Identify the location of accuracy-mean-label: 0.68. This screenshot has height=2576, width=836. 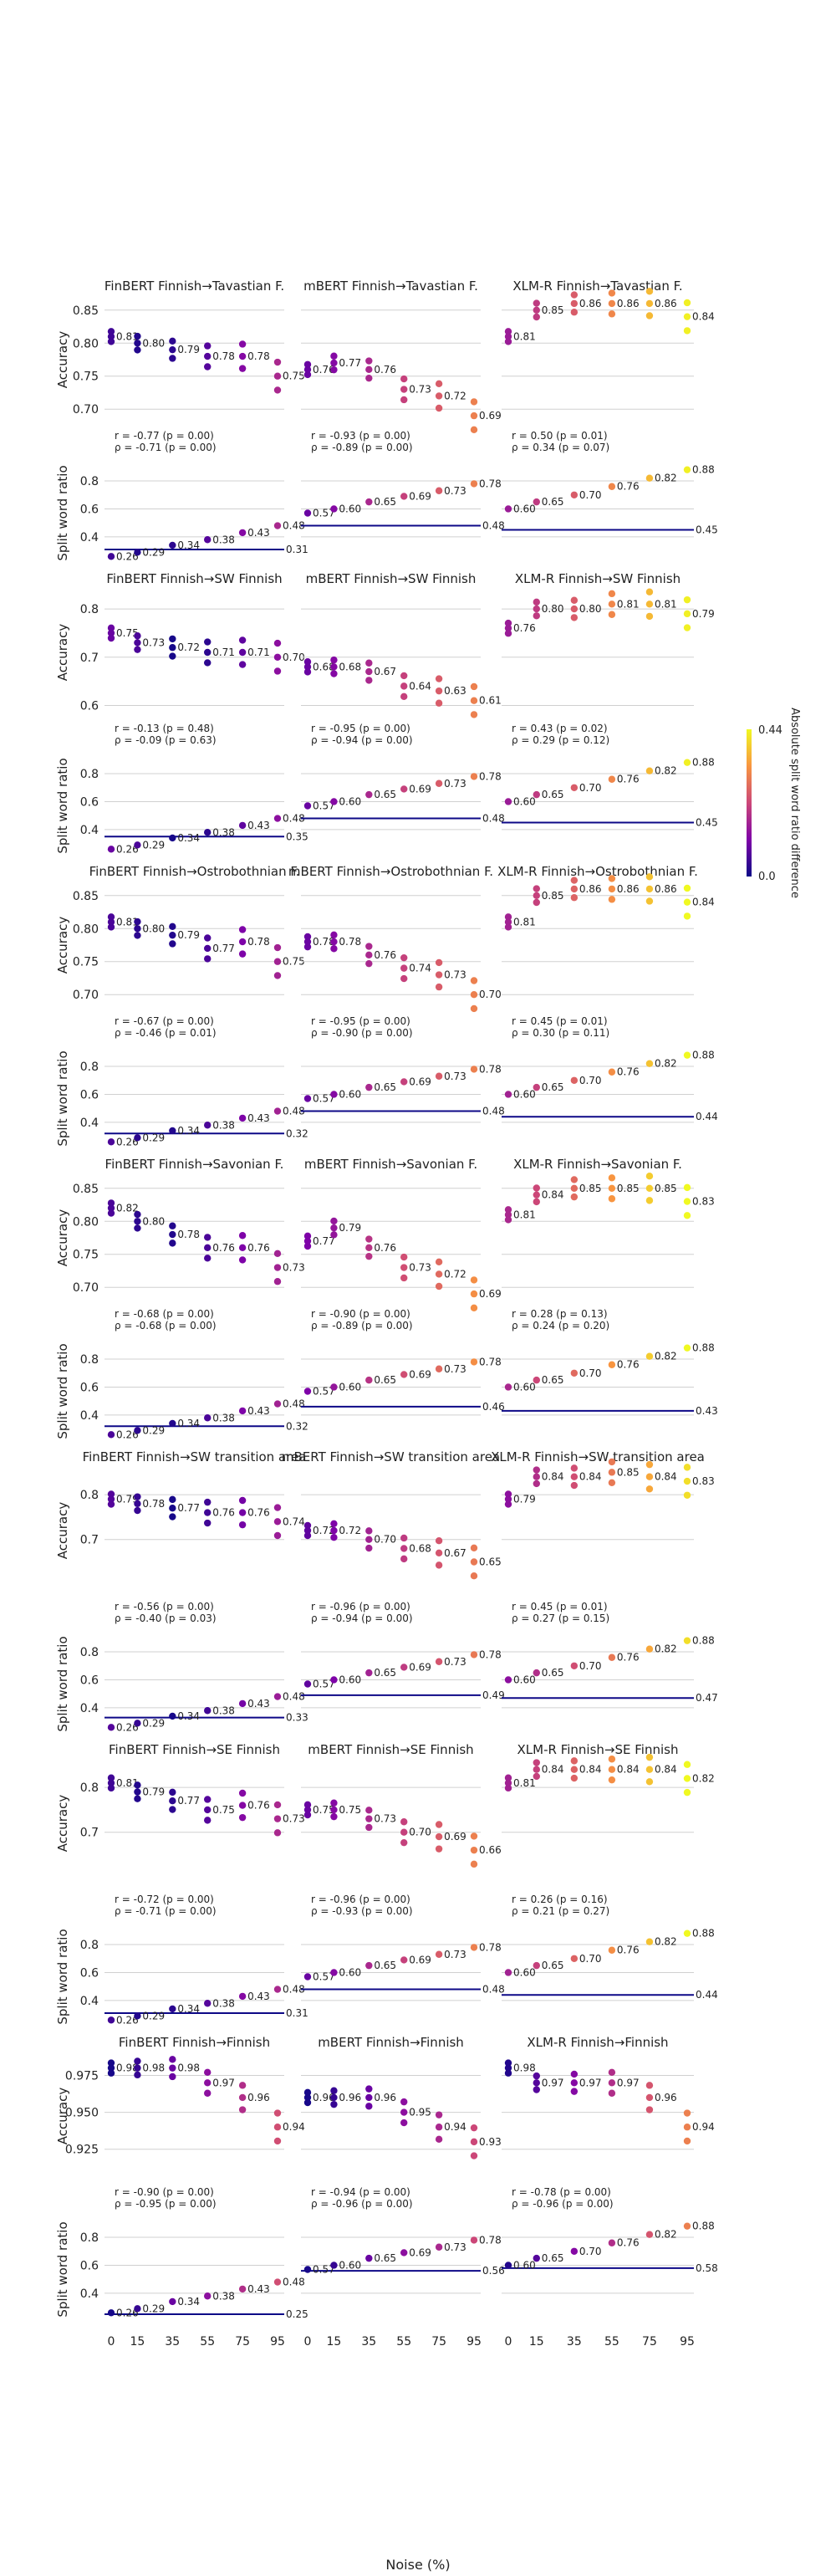
(420, 1548).